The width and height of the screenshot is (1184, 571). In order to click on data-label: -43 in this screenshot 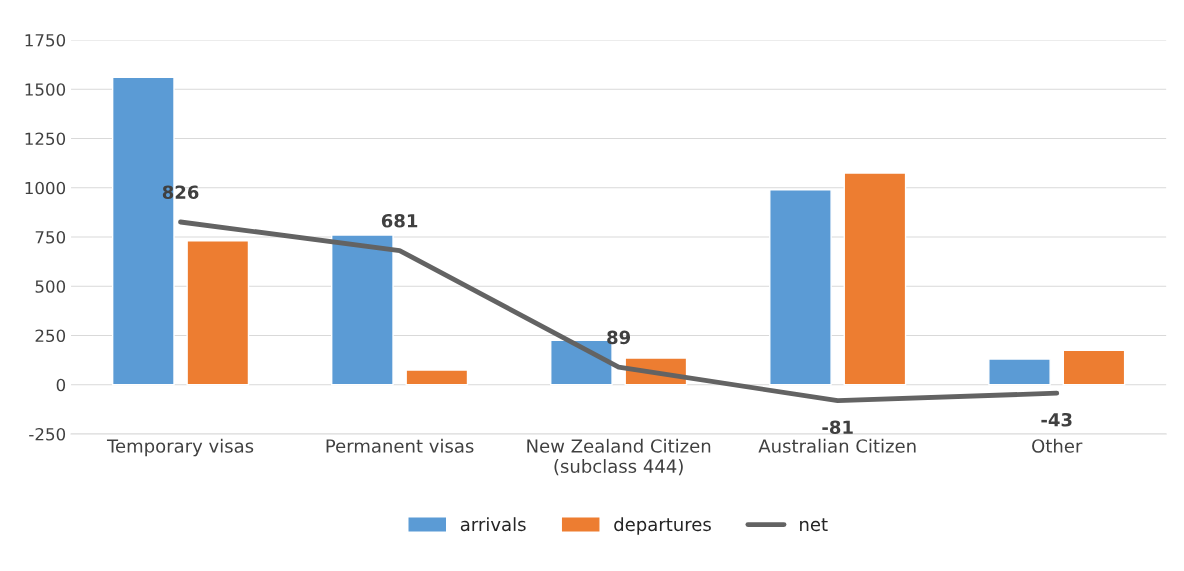, I will do `click(1056, 419)`.